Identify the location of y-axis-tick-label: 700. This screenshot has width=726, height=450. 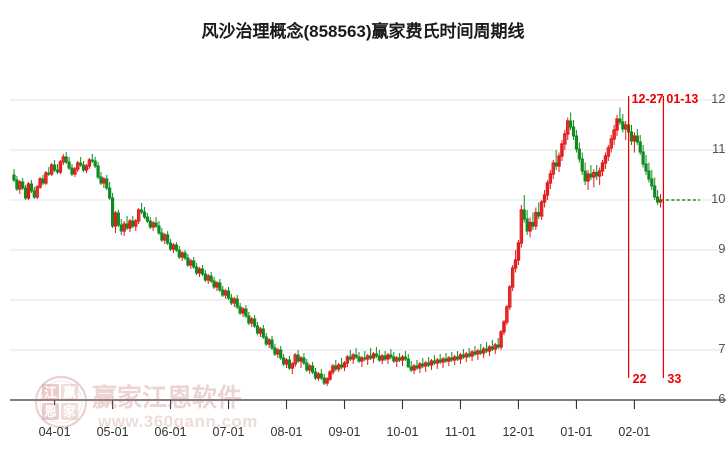
(722, 348).